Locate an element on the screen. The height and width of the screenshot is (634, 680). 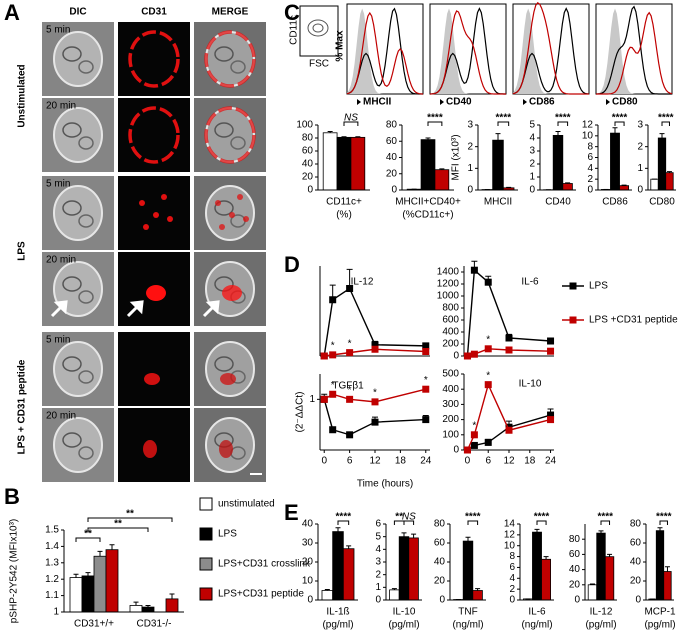
histogram-marker: CD40 is located at coordinates (459, 102).